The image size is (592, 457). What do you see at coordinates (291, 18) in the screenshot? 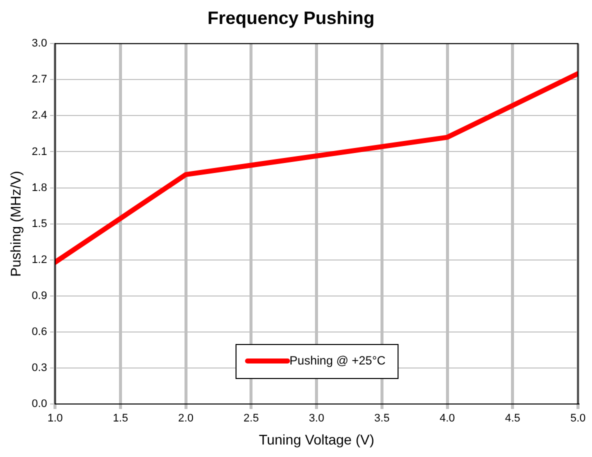
I see `chart-title: Frequency Pushing` at bounding box center [291, 18].